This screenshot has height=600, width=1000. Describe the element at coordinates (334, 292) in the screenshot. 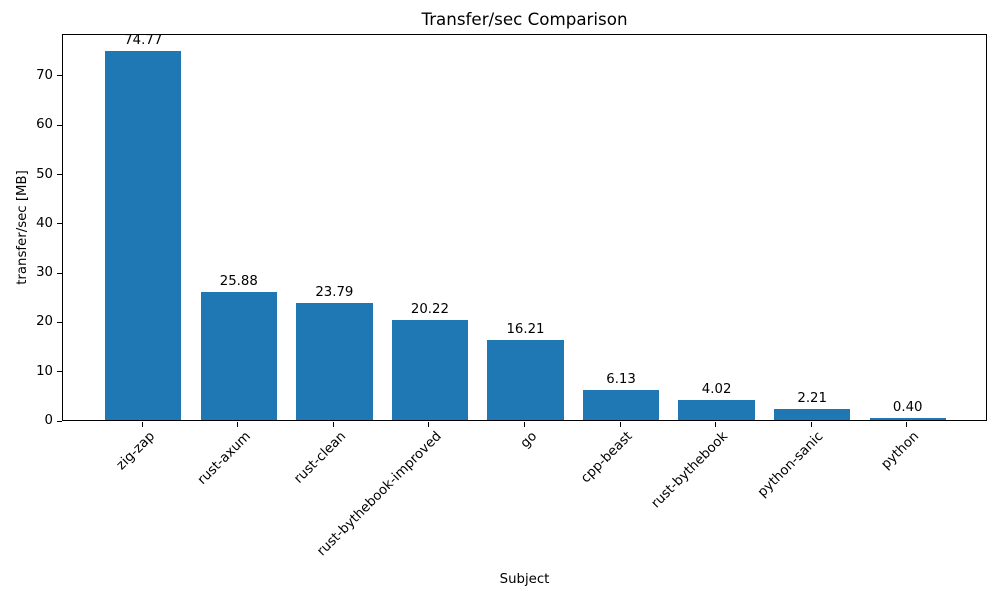

I see `bar-value-label: 23.79` at that location.